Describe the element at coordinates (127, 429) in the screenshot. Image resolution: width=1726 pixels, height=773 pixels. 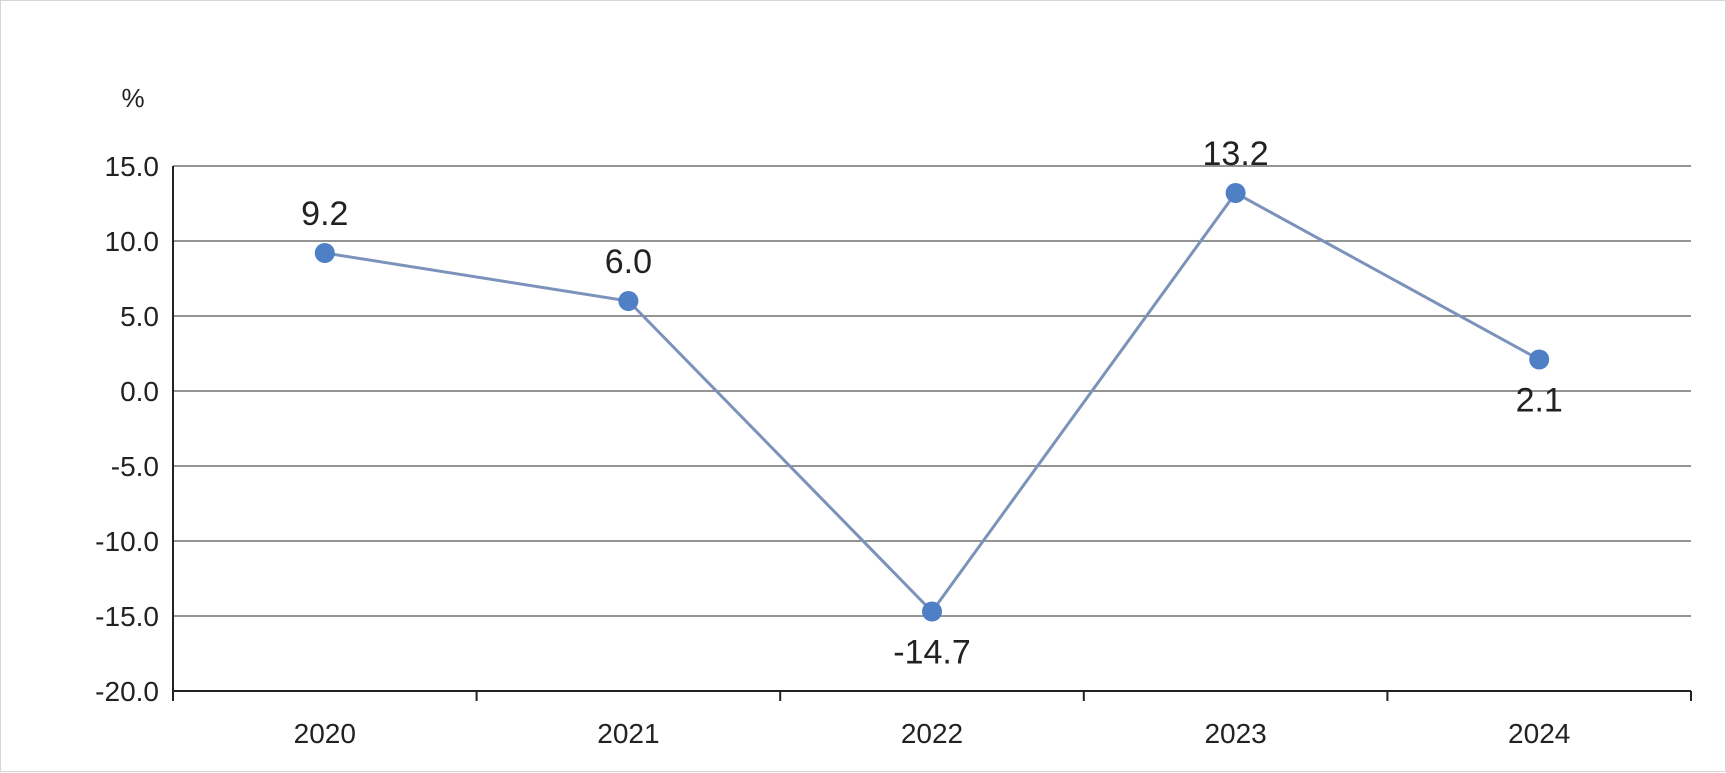
I see `y-tick-labels: 15.0 10.0 5.0 0.0 -5.0 -10.0 -15.0 -20.0` at that location.